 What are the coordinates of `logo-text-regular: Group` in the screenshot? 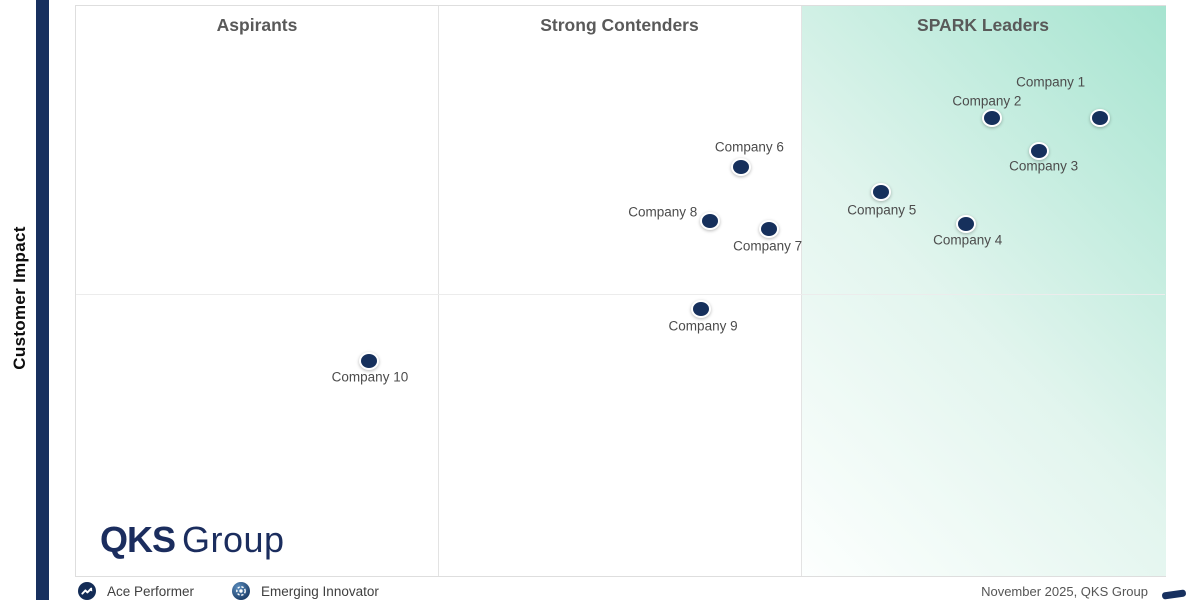 It's located at (233, 539).